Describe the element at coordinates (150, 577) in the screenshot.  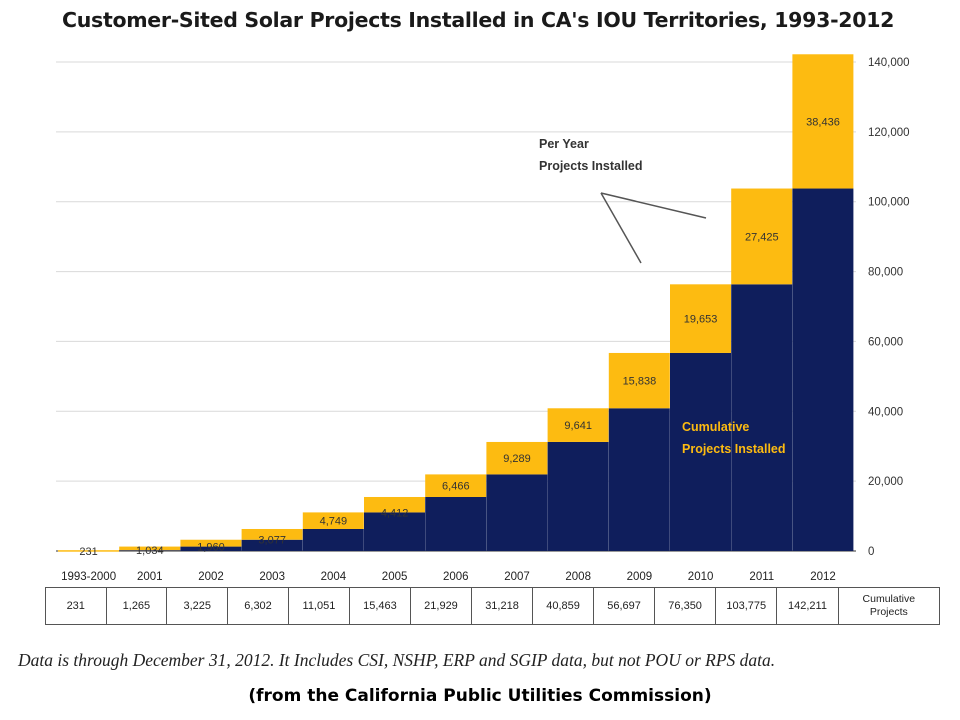
I see `x-tick-label: 2001` at that location.